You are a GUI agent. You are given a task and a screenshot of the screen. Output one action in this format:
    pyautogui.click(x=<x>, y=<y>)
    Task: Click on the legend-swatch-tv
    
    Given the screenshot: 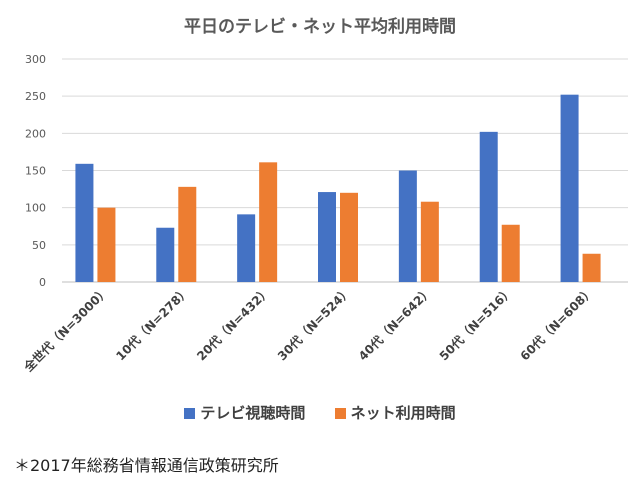 What is the action you would take?
    pyautogui.click(x=190, y=413)
    